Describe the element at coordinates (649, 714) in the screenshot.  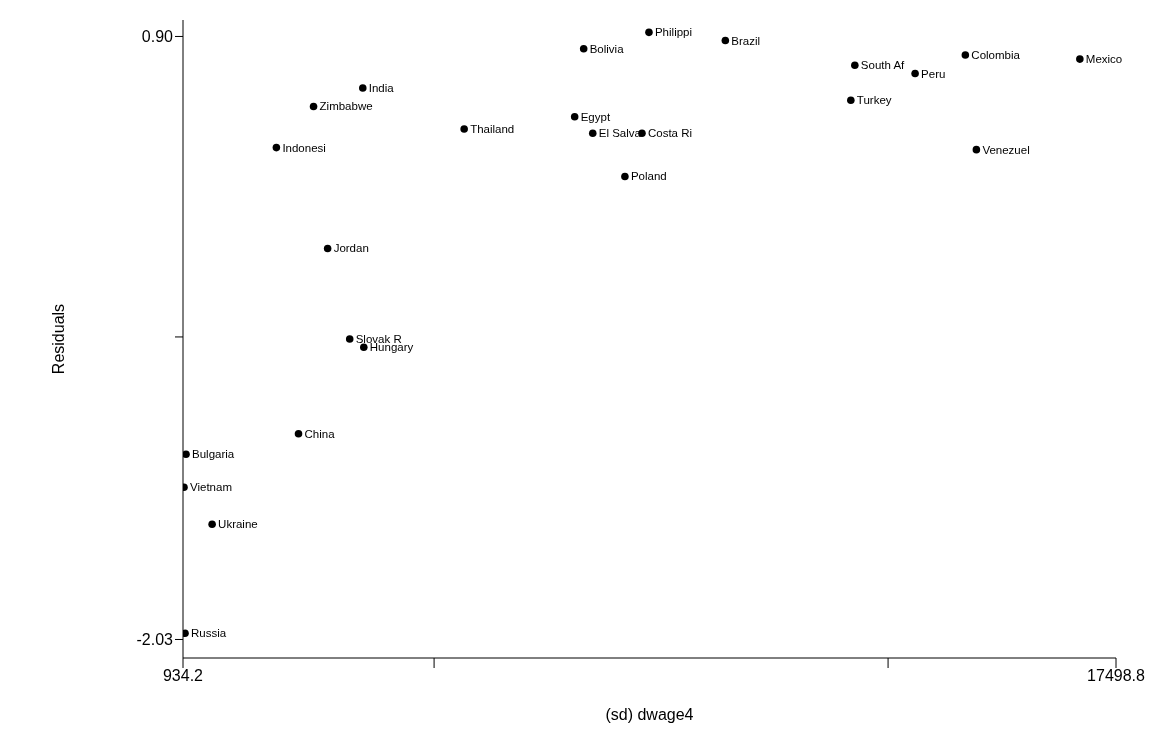
I see `x-axis-title: (sd) dwage4` at that location.